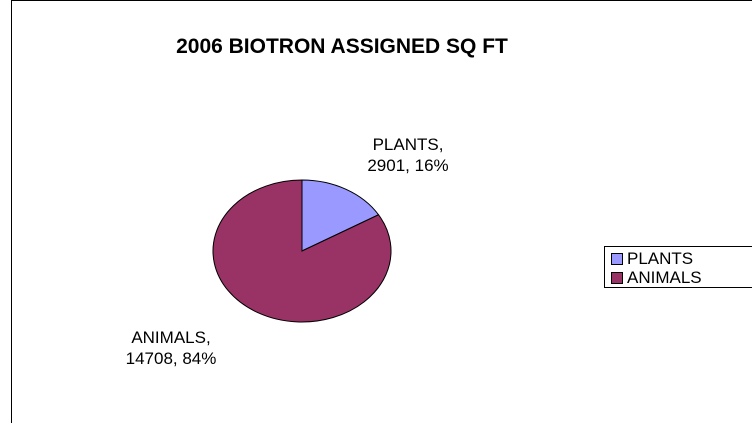 This screenshot has height=424, width=752. I want to click on legend-swatch-plants, so click(617, 258).